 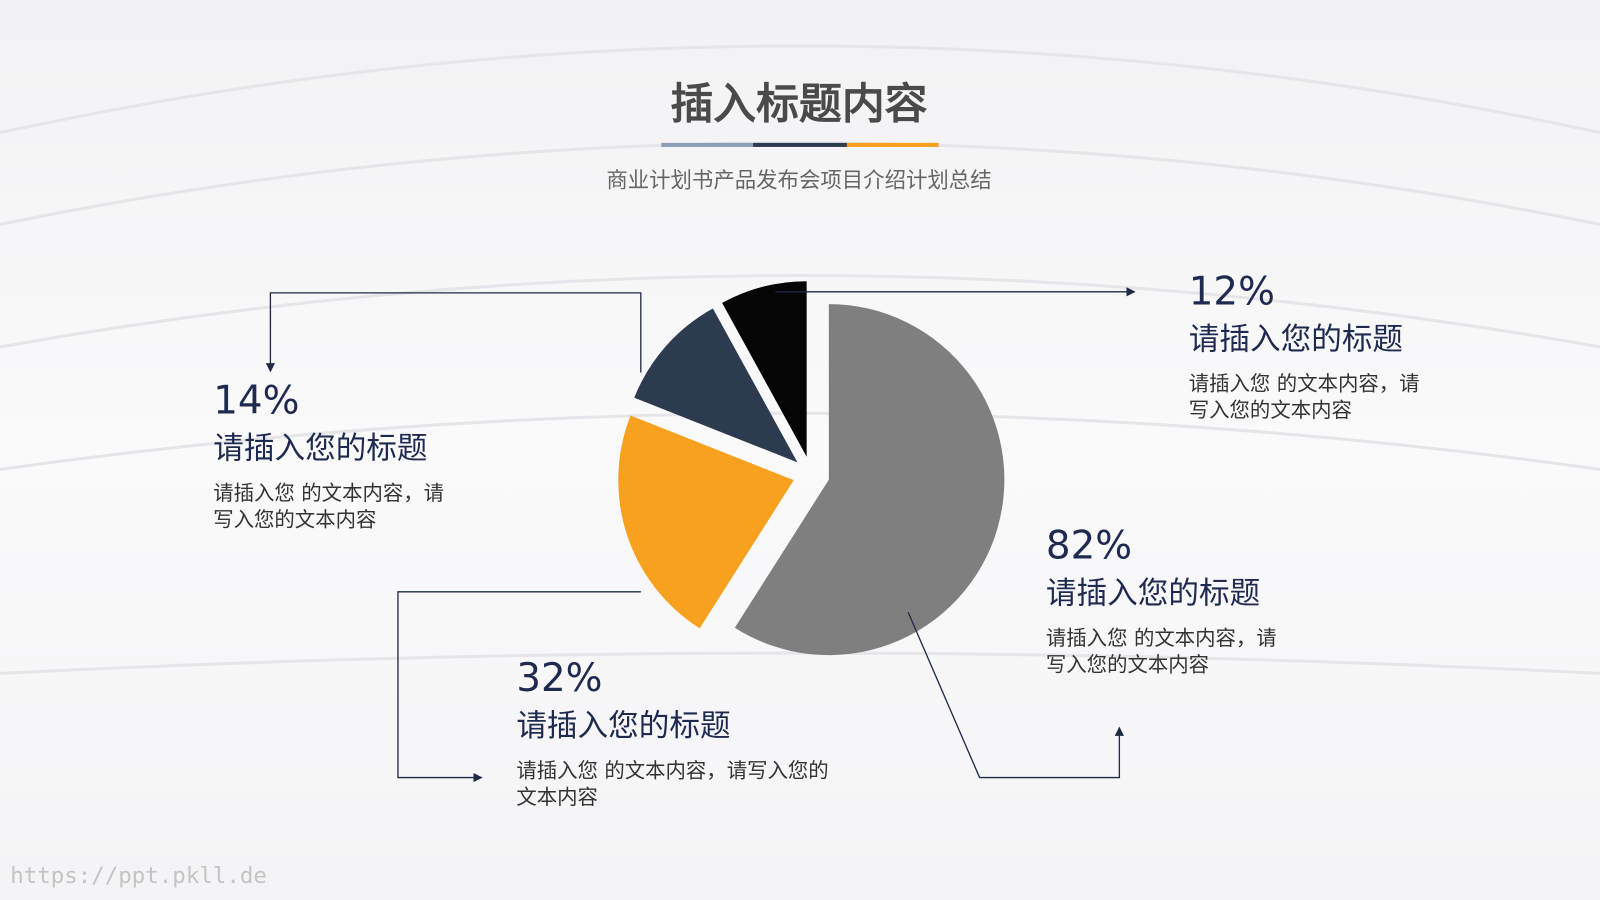 I want to click on callout-percent: 12%, so click(x=1232, y=291).